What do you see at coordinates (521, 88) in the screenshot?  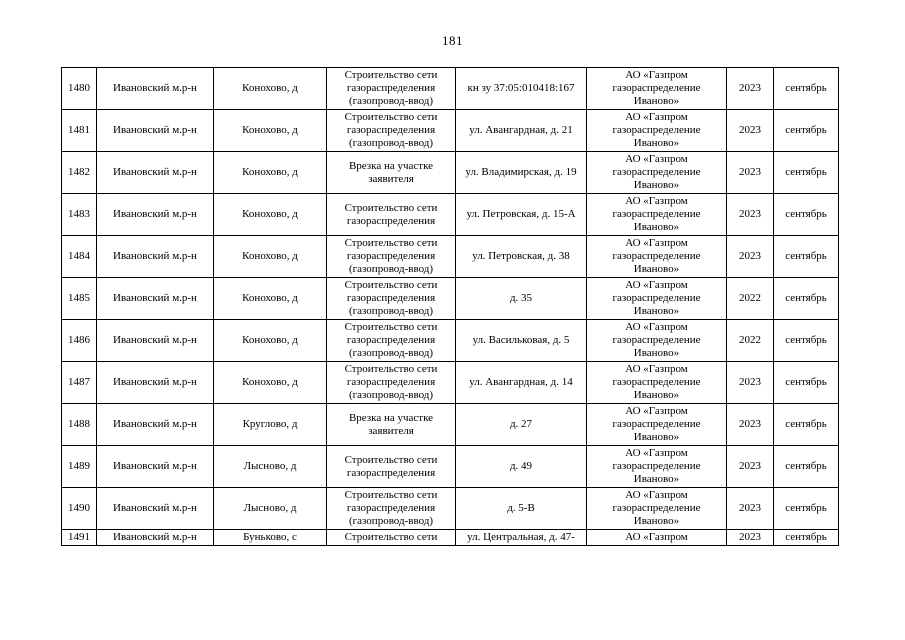 I see `cell-address: кн зу 37:05:010418:167` at bounding box center [521, 88].